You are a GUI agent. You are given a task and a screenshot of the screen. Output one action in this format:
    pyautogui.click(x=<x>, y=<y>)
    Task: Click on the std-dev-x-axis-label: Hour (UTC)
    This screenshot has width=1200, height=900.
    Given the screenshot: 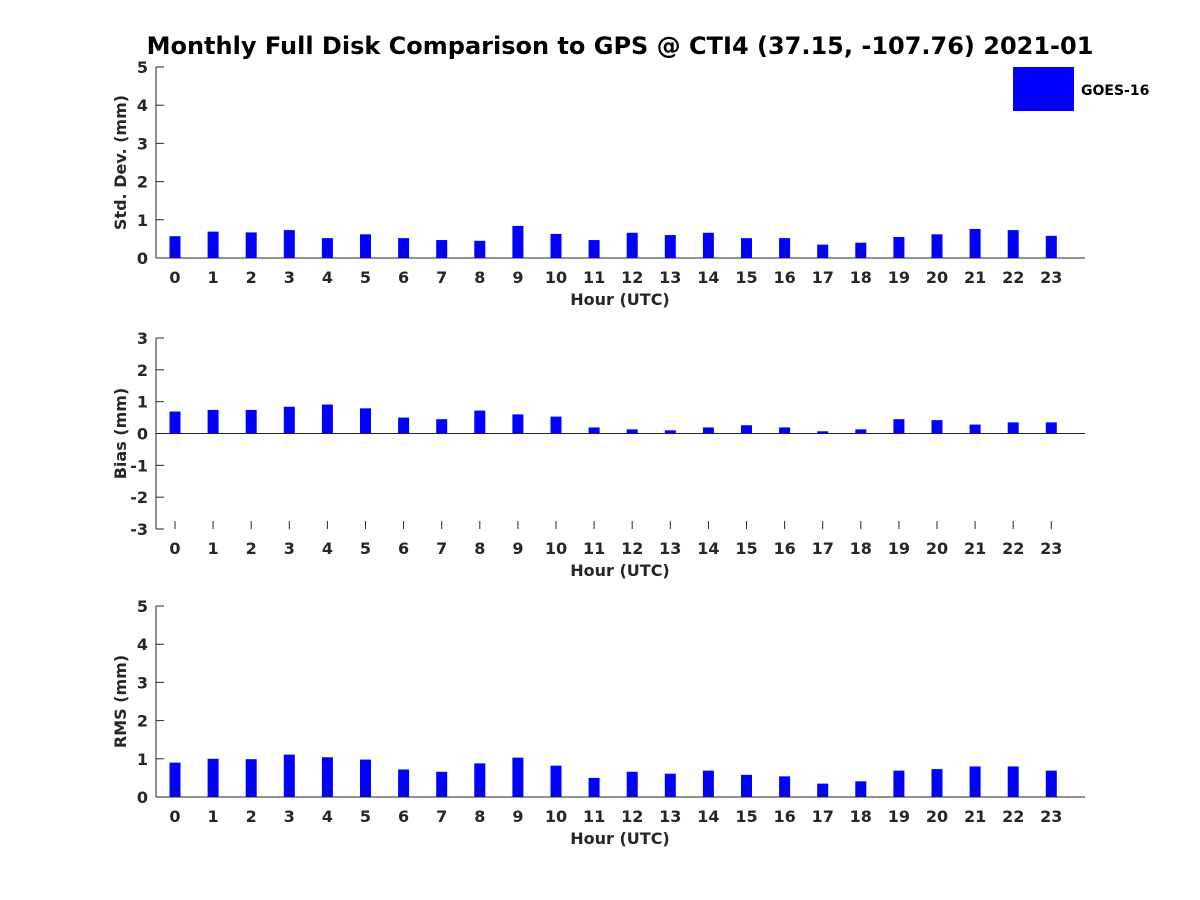 What is the action you would take?
    pyautogui.click(x=620, y=299)
    